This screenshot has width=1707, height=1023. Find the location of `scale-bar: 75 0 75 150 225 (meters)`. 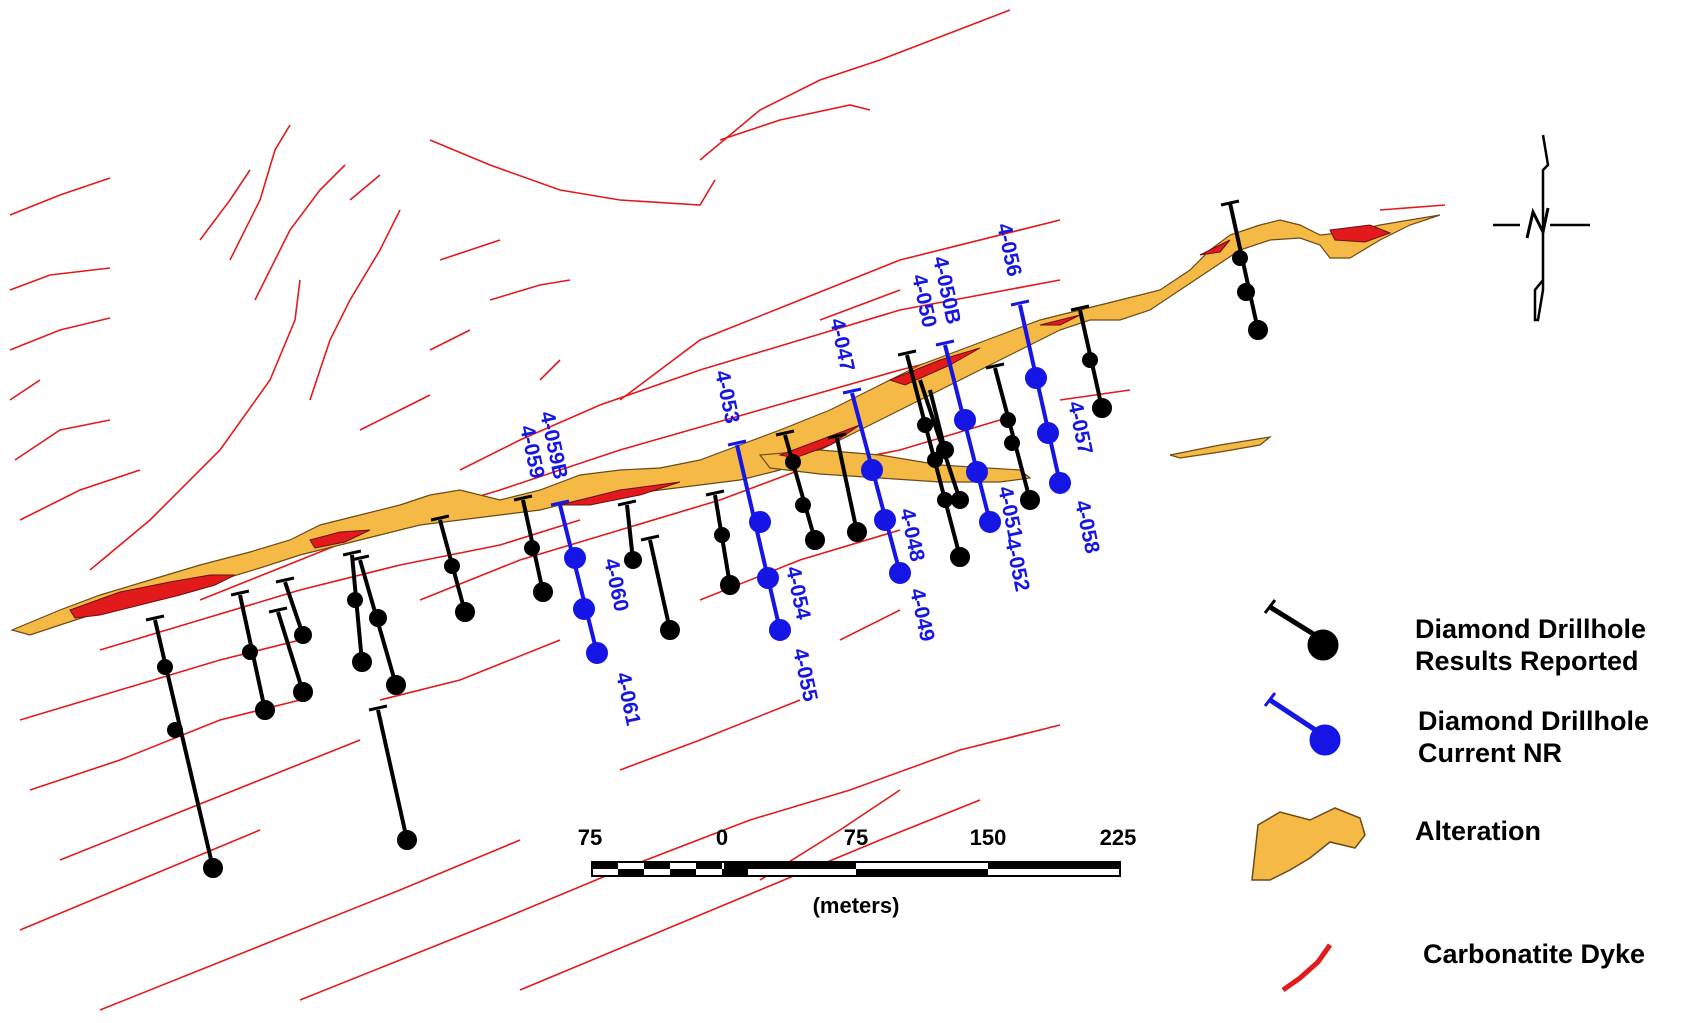

scale-bar: 75 0 75 150 225 (meters) is located at coordinates (857, 871).